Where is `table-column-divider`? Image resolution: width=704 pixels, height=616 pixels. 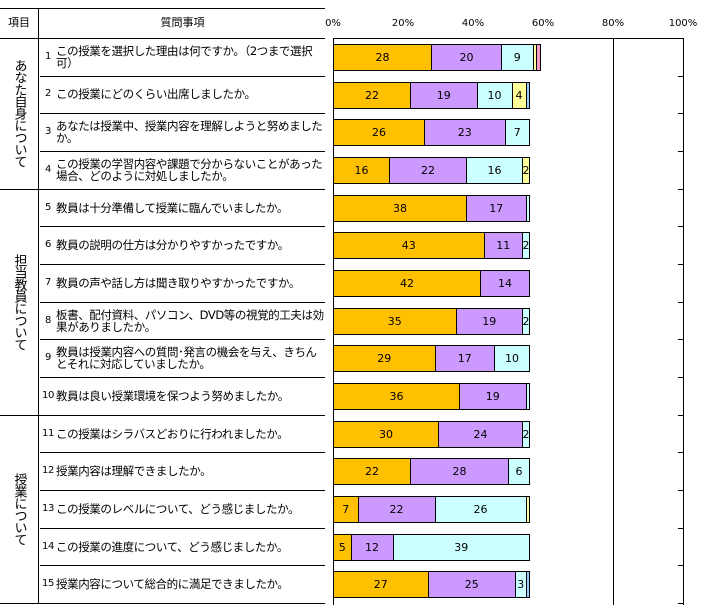 table-column-divider is located at coordinates (38, 306).